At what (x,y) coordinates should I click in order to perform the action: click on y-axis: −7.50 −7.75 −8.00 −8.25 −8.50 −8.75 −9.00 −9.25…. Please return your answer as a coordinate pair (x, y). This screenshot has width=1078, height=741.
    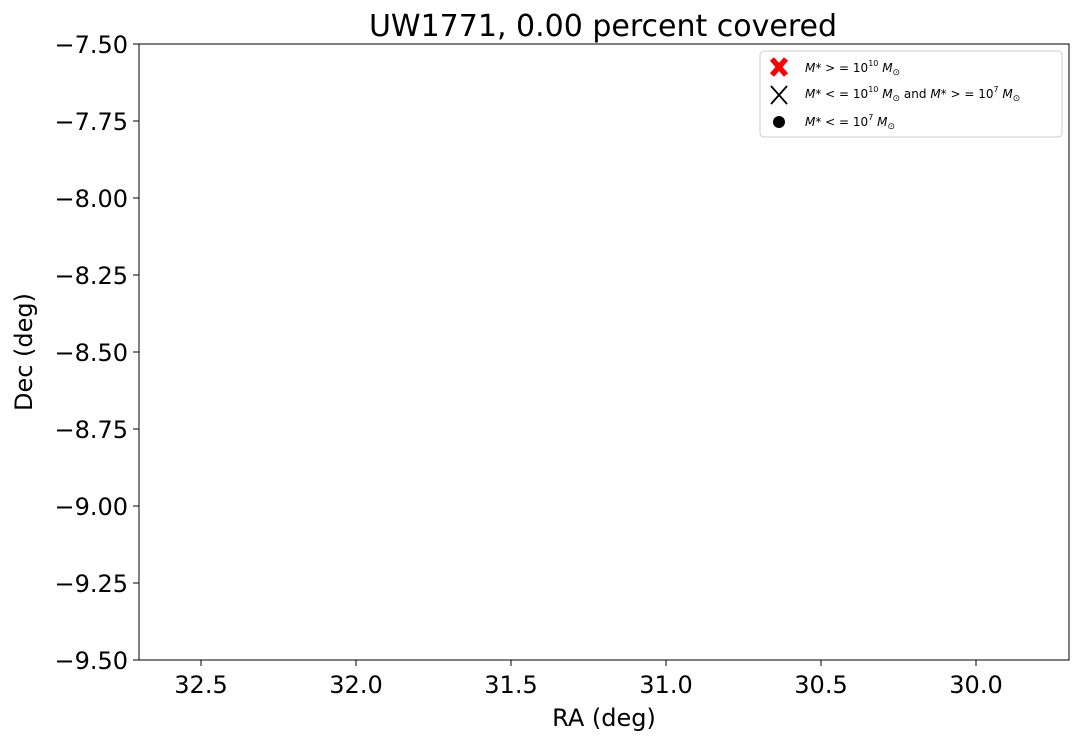
    Looking at the image, I should click on (96, 353).